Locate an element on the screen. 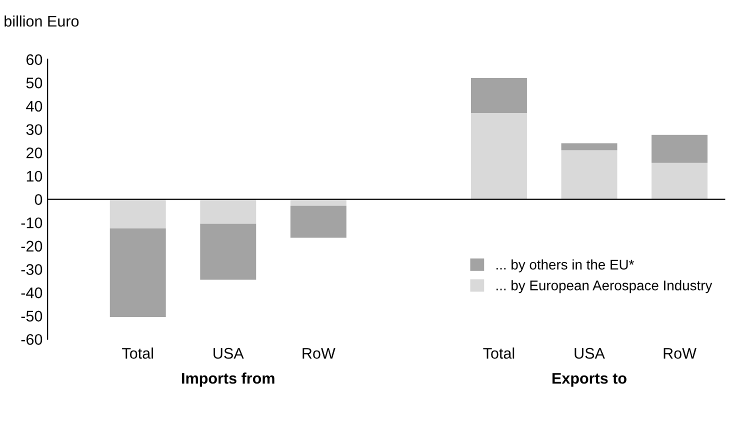  text: Imports from is located at coordinates (228, 379).